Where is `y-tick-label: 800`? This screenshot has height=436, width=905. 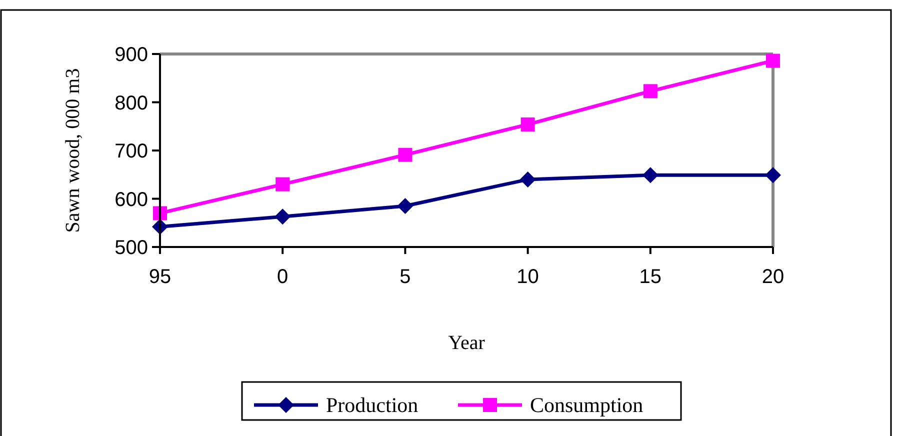 y-tick-label: 800 is located at coordinates (131, 103).